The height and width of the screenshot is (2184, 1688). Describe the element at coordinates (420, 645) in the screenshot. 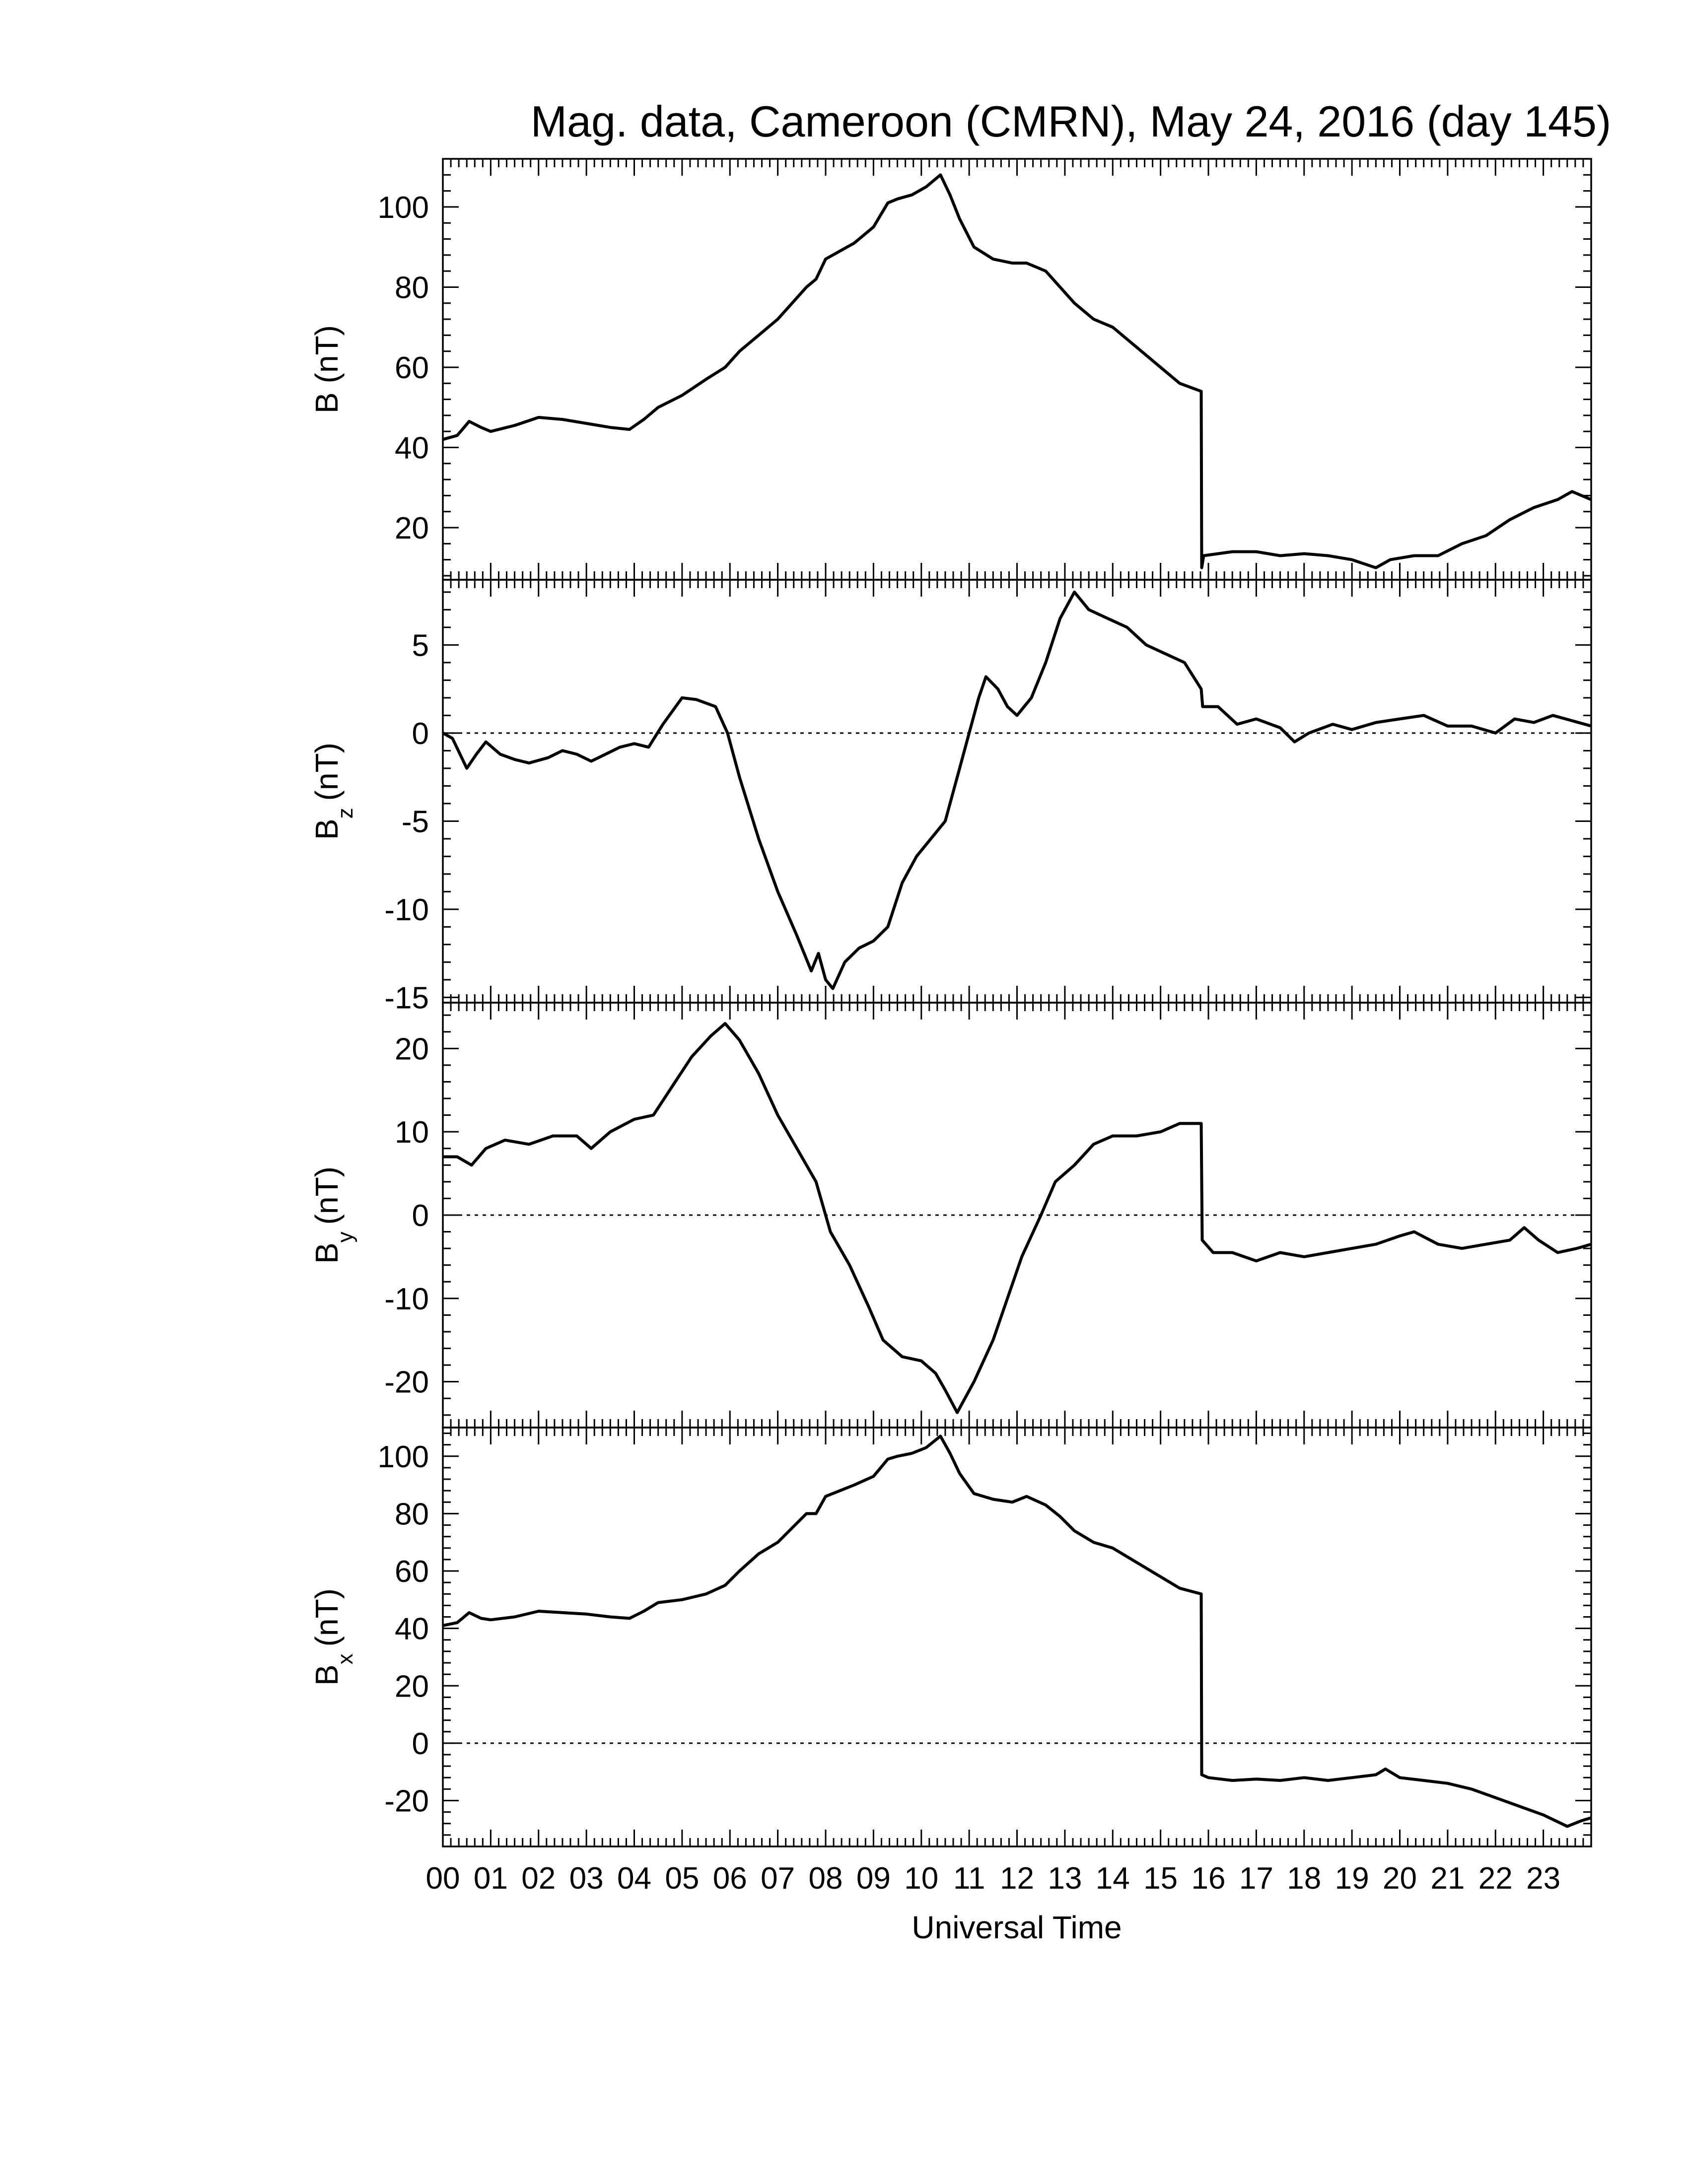

I see `y-tick-label: 5` at that location.